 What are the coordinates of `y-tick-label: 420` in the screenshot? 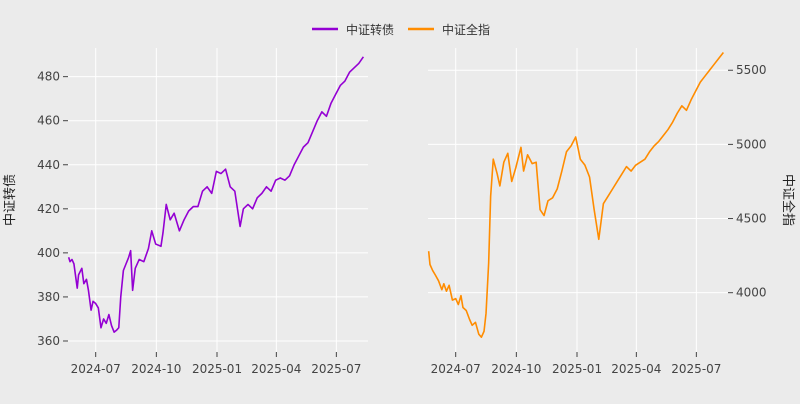 It's located at (48, 209).